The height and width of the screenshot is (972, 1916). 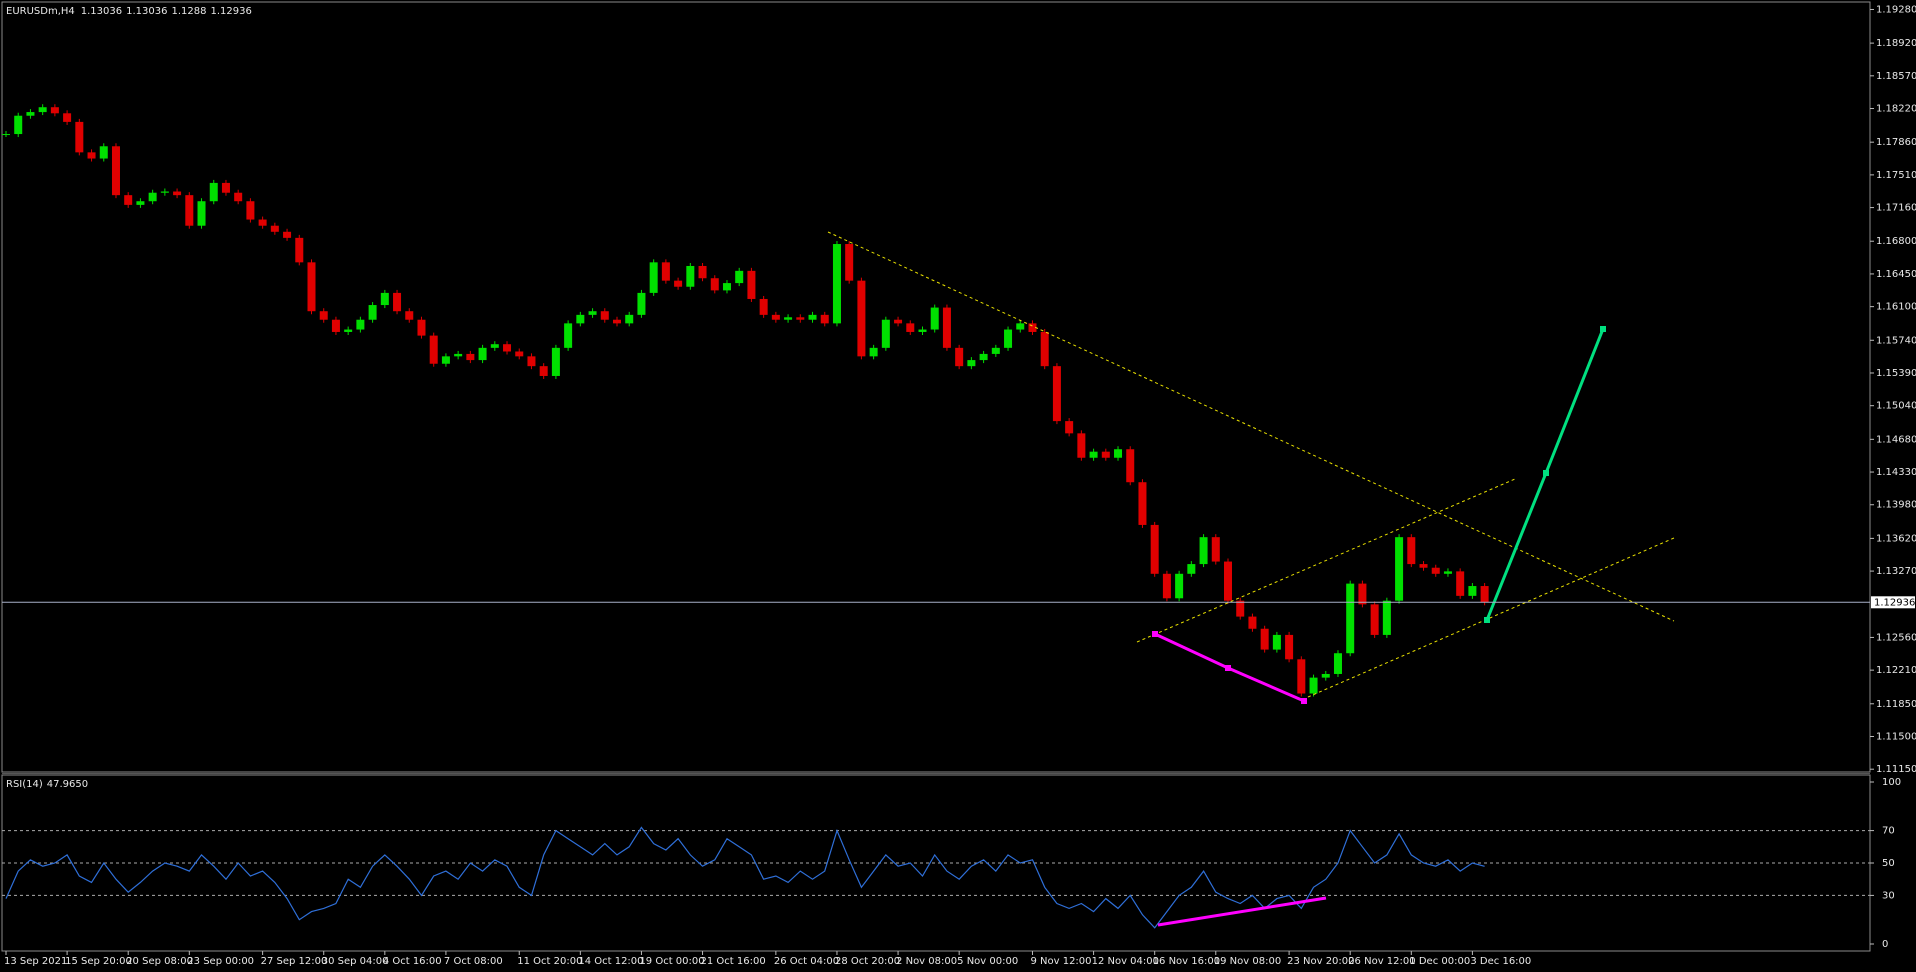 What do you see at coordinates (1896, 637) in the screenshot?
I see `y-tick-label: 1.12560` at bounding box center [1896, 637].